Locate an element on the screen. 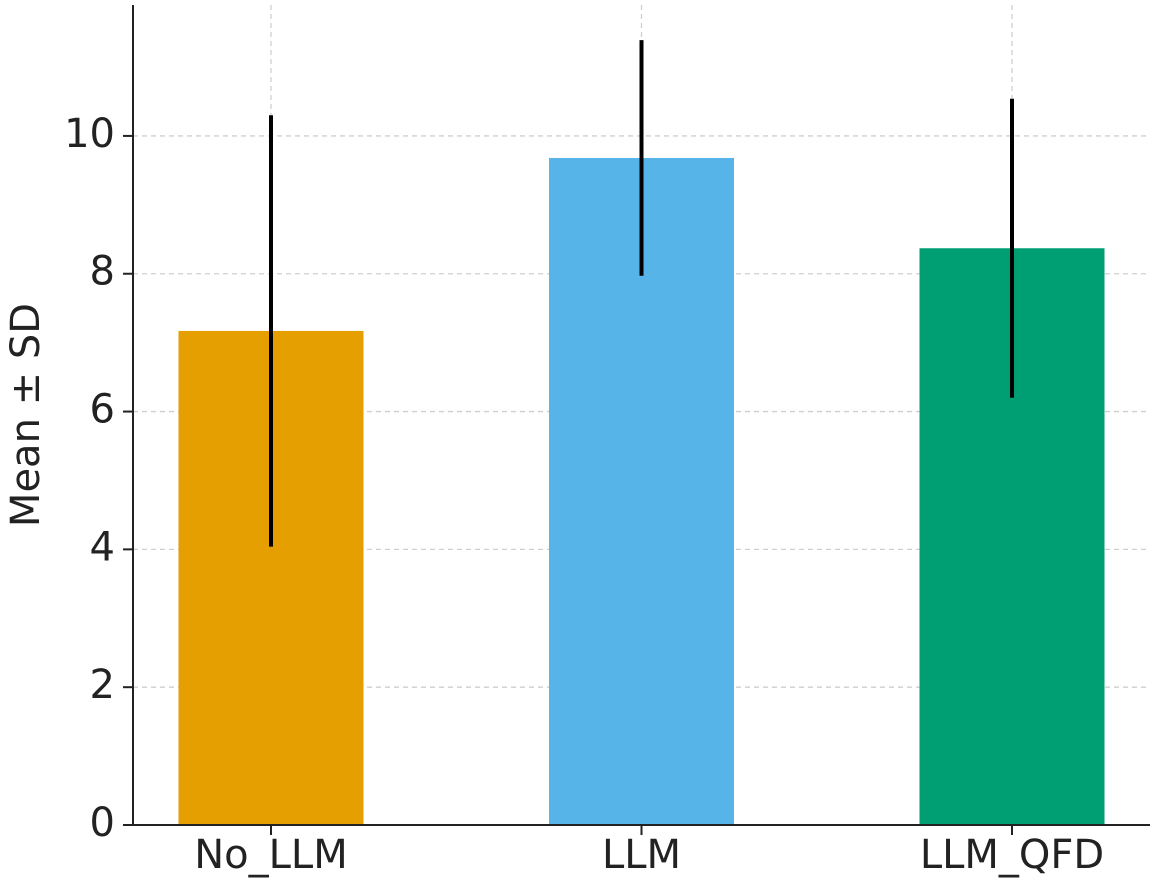 The height and width of the screenshot is (888, 1160). y-tick-label: 2 is located at coordinates (102, 685).